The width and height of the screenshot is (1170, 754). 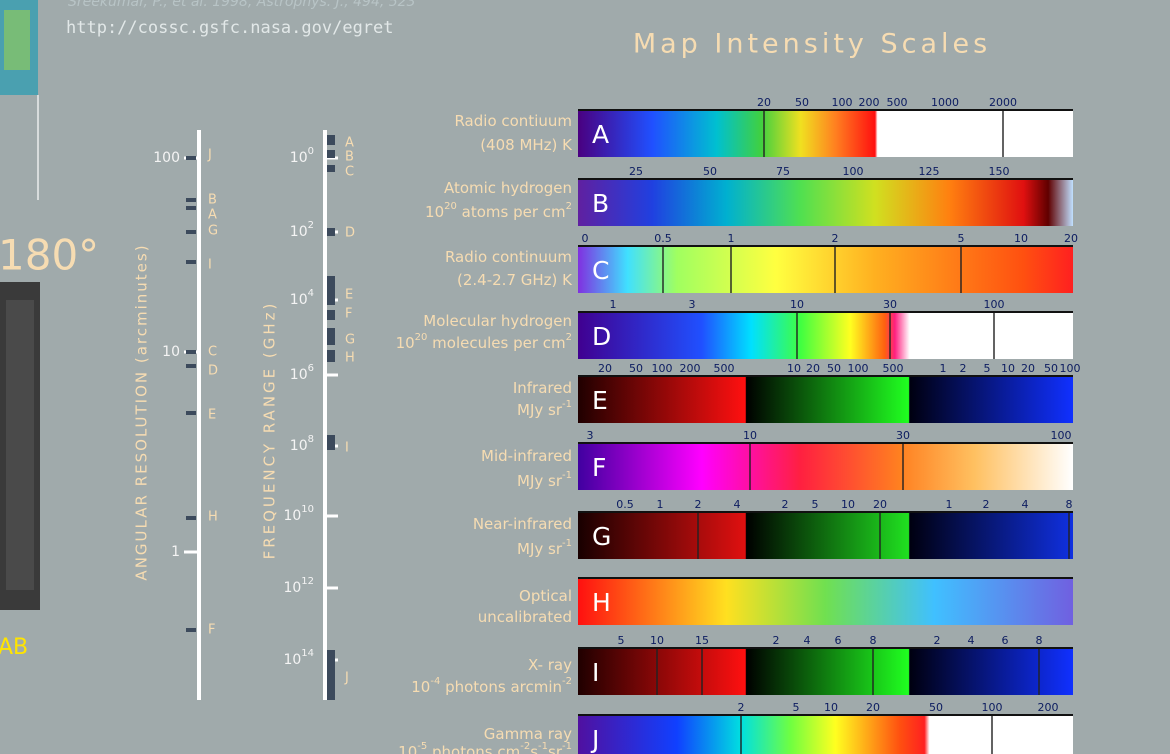 I want to click on scale-label: Radio continuum, so click(x=508, y=257).